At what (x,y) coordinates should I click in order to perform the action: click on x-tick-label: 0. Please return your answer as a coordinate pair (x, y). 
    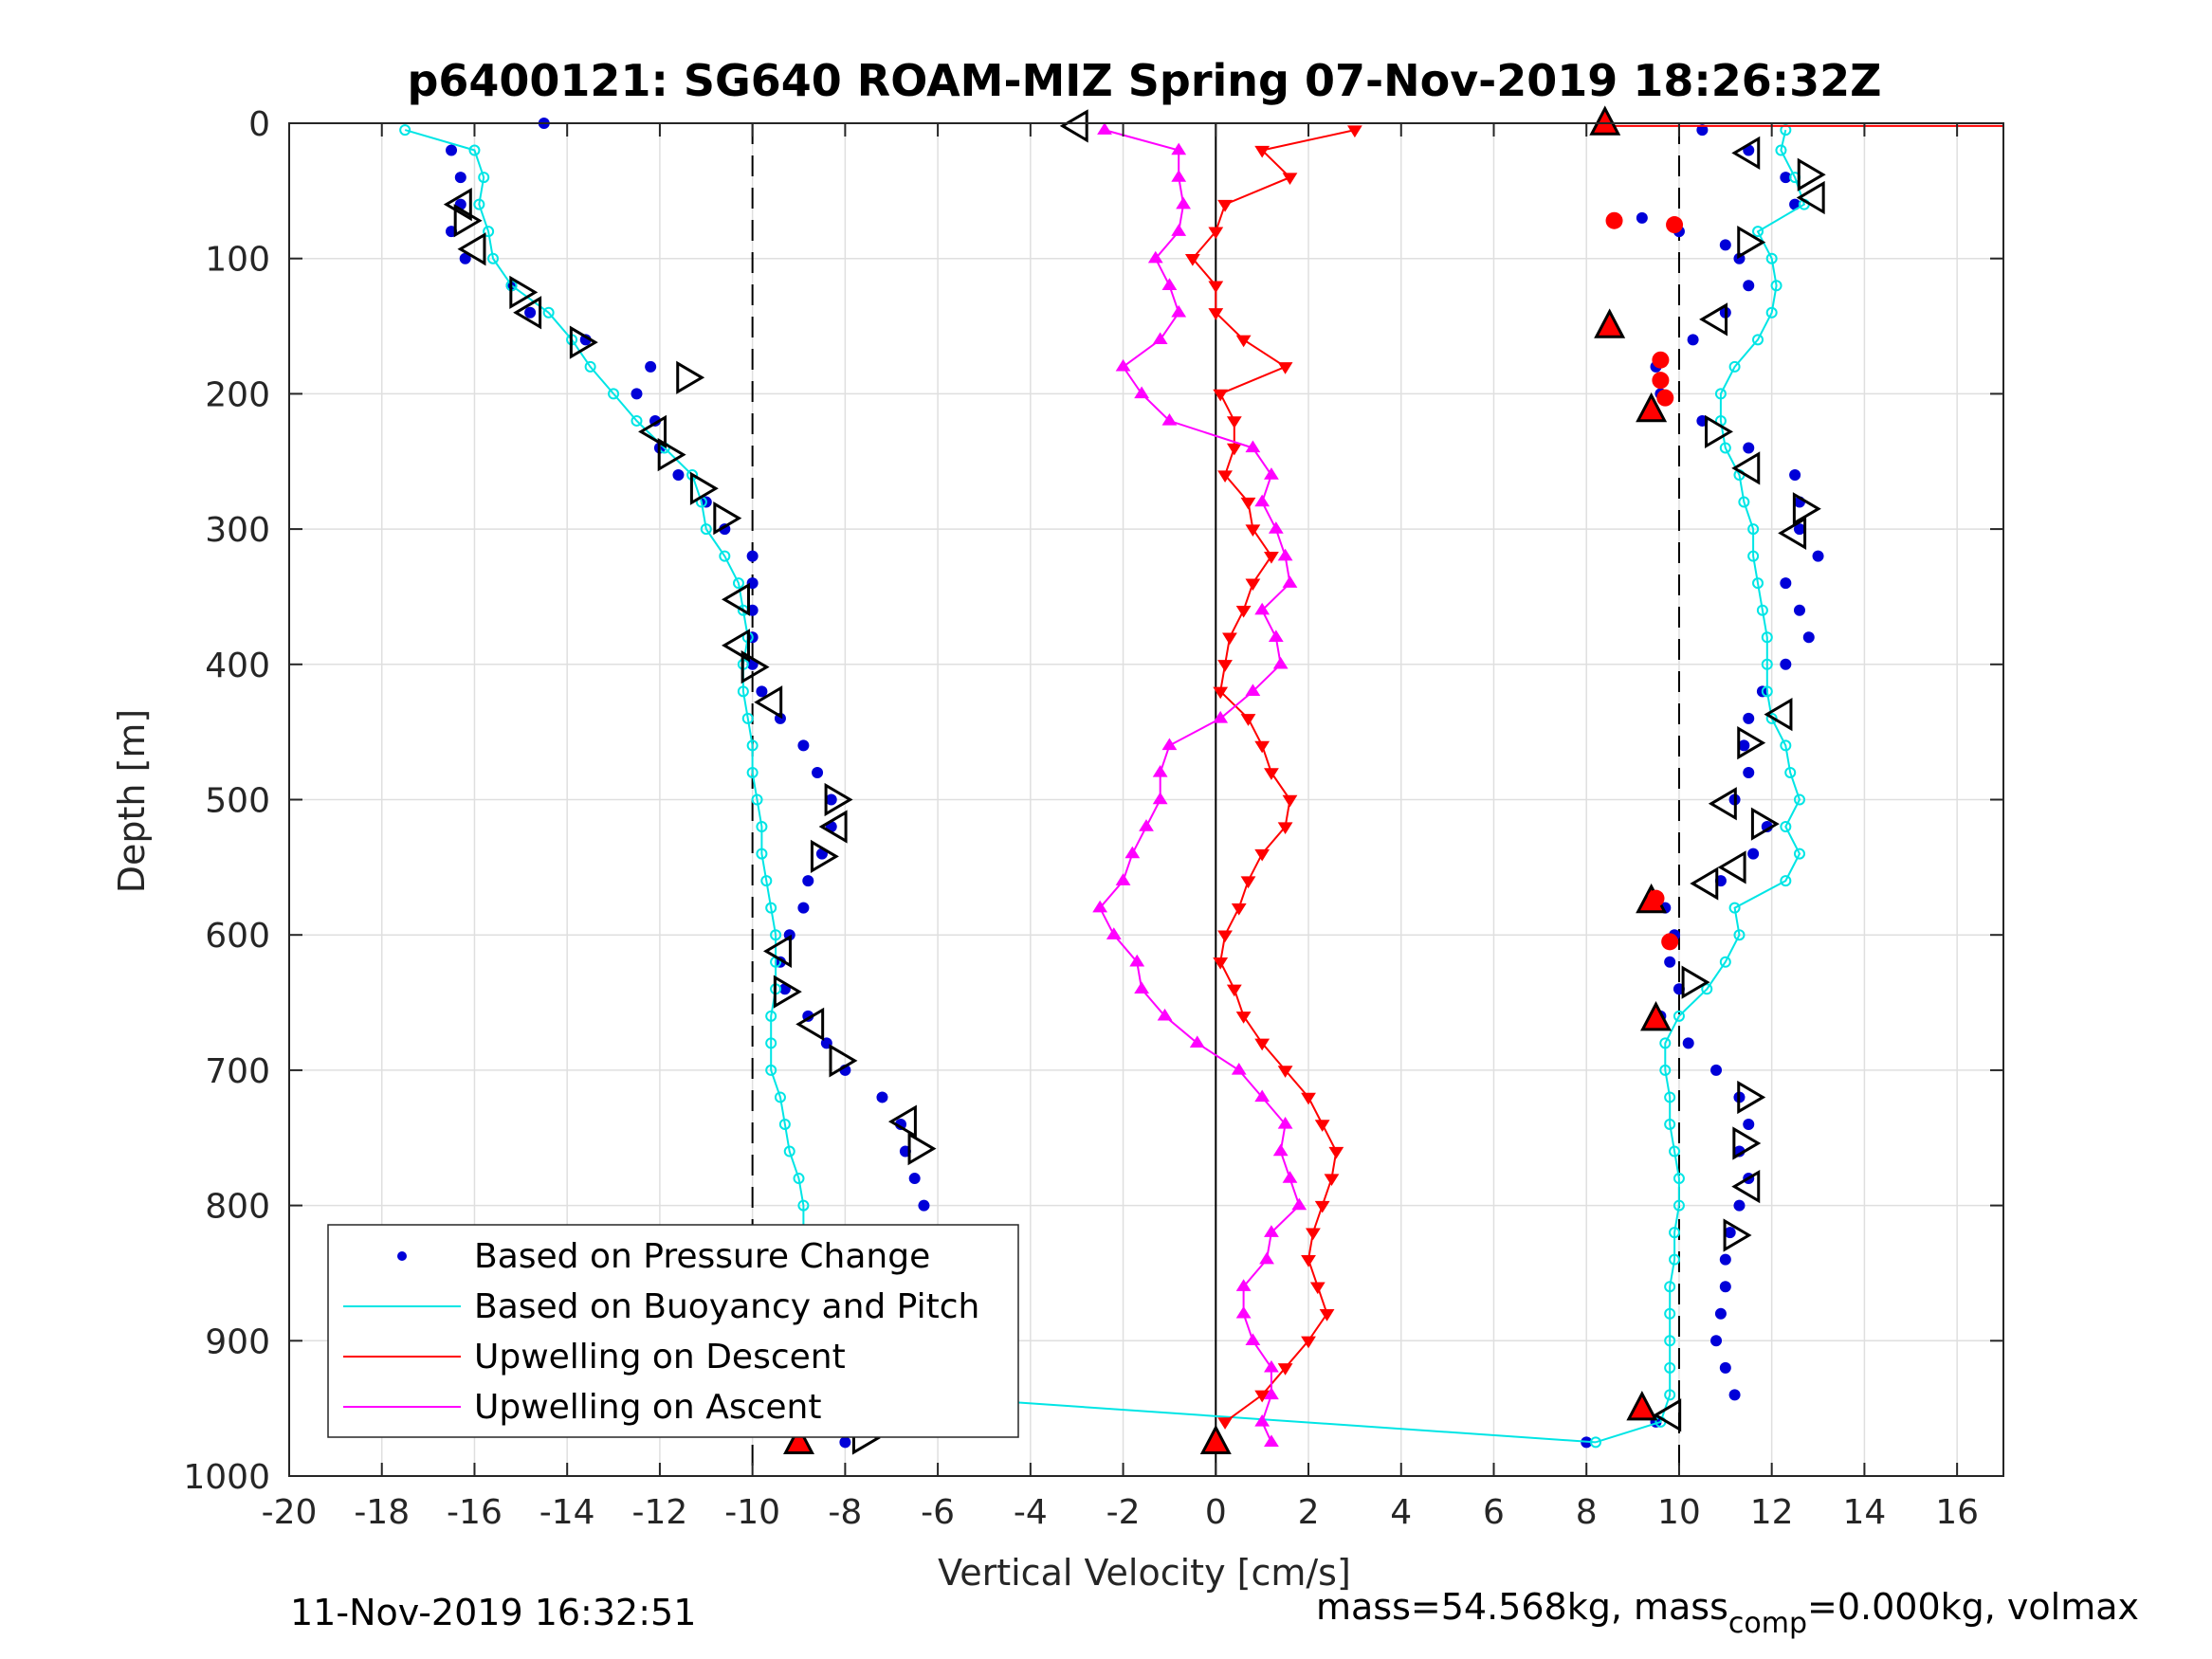
    Looking at the image, I should click on (1216, 1512).